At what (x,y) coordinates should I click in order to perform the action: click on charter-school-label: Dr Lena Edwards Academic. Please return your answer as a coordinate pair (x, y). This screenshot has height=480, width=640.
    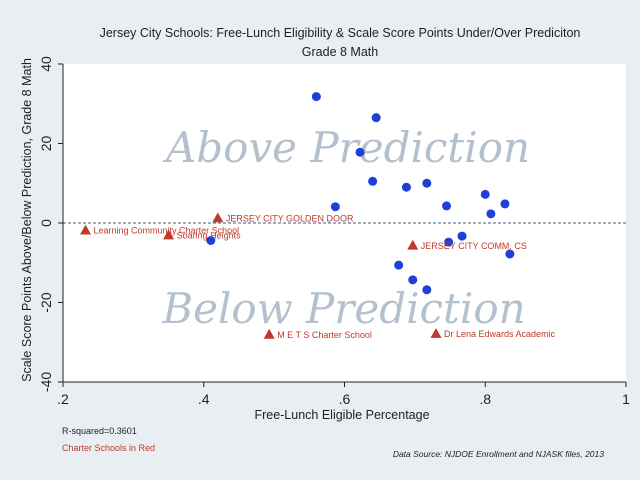
    Looking at the image, I should click on (500, 334).